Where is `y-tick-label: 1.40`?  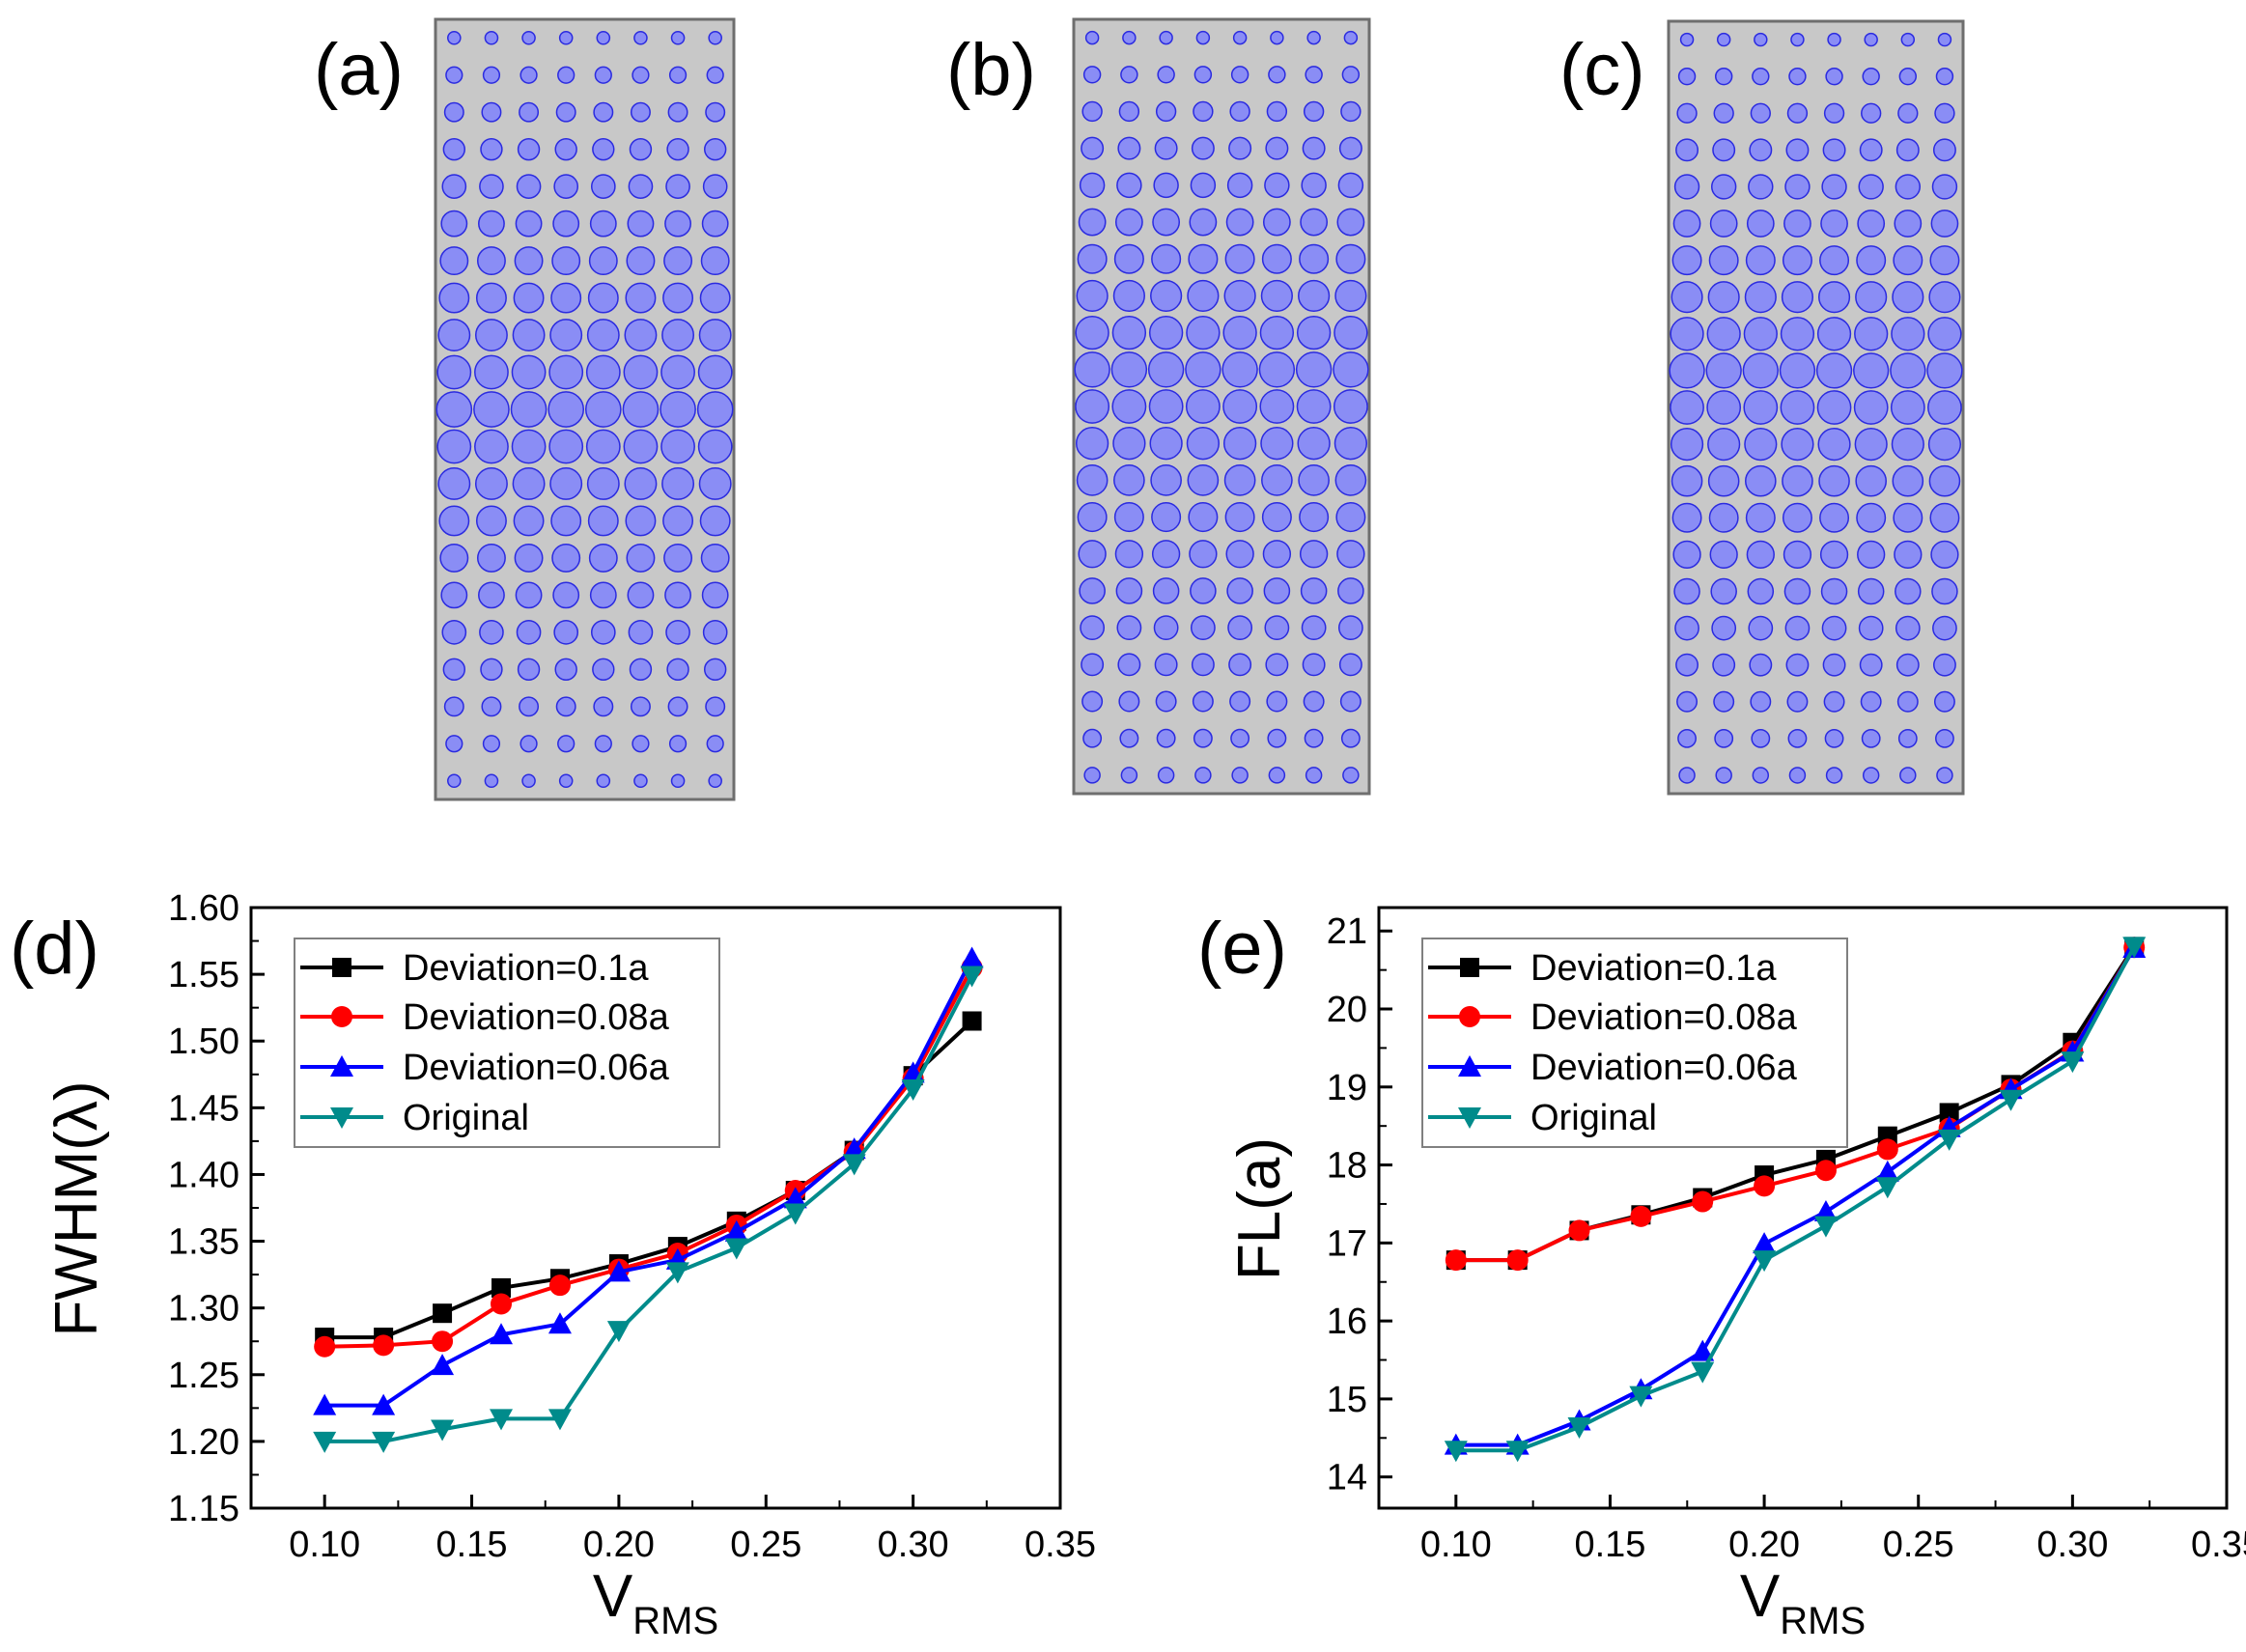
y-tick-label: 1.40 is located at coordinates (203, 1175).